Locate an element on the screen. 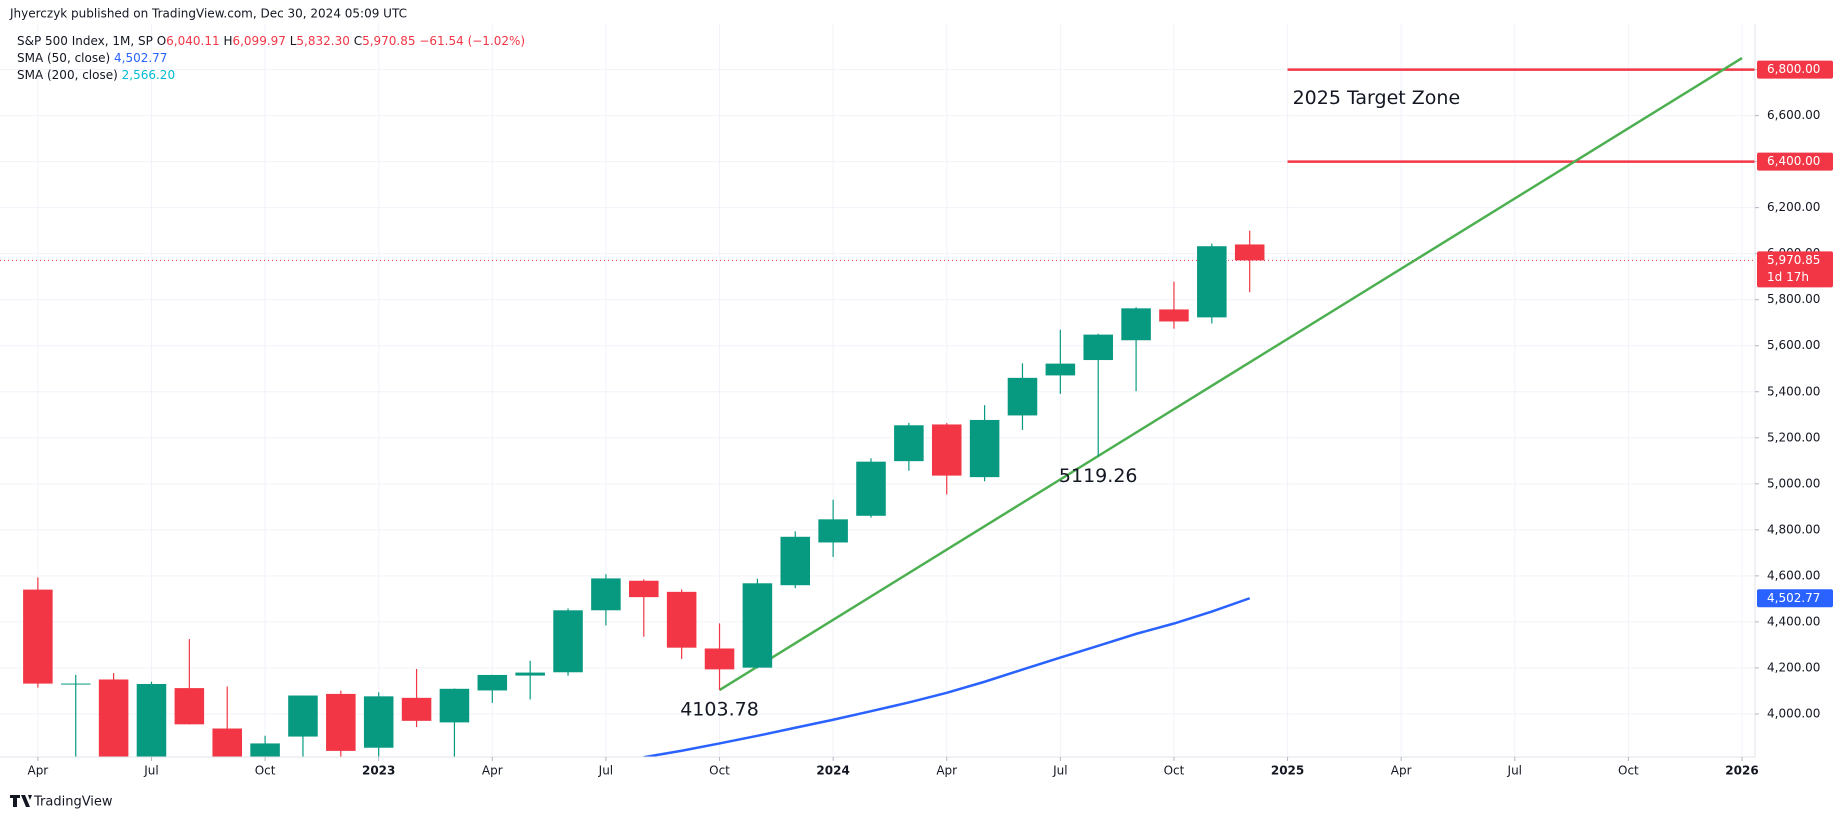 The height and width of the screenshot is (819, 1835). brand: TradingView is located at coordinates (73, 802).